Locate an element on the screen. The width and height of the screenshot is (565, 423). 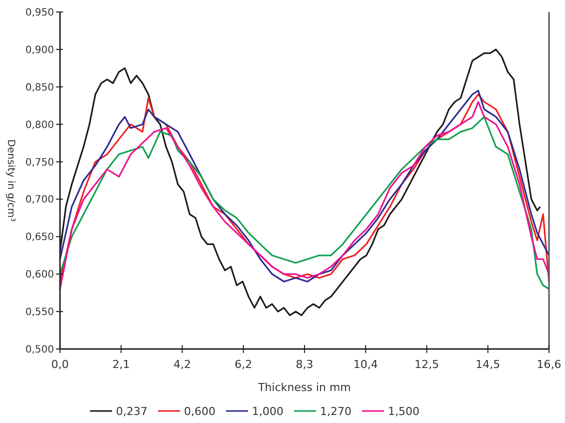
legend-label: 1,000 is located at coordinates (268, 411).